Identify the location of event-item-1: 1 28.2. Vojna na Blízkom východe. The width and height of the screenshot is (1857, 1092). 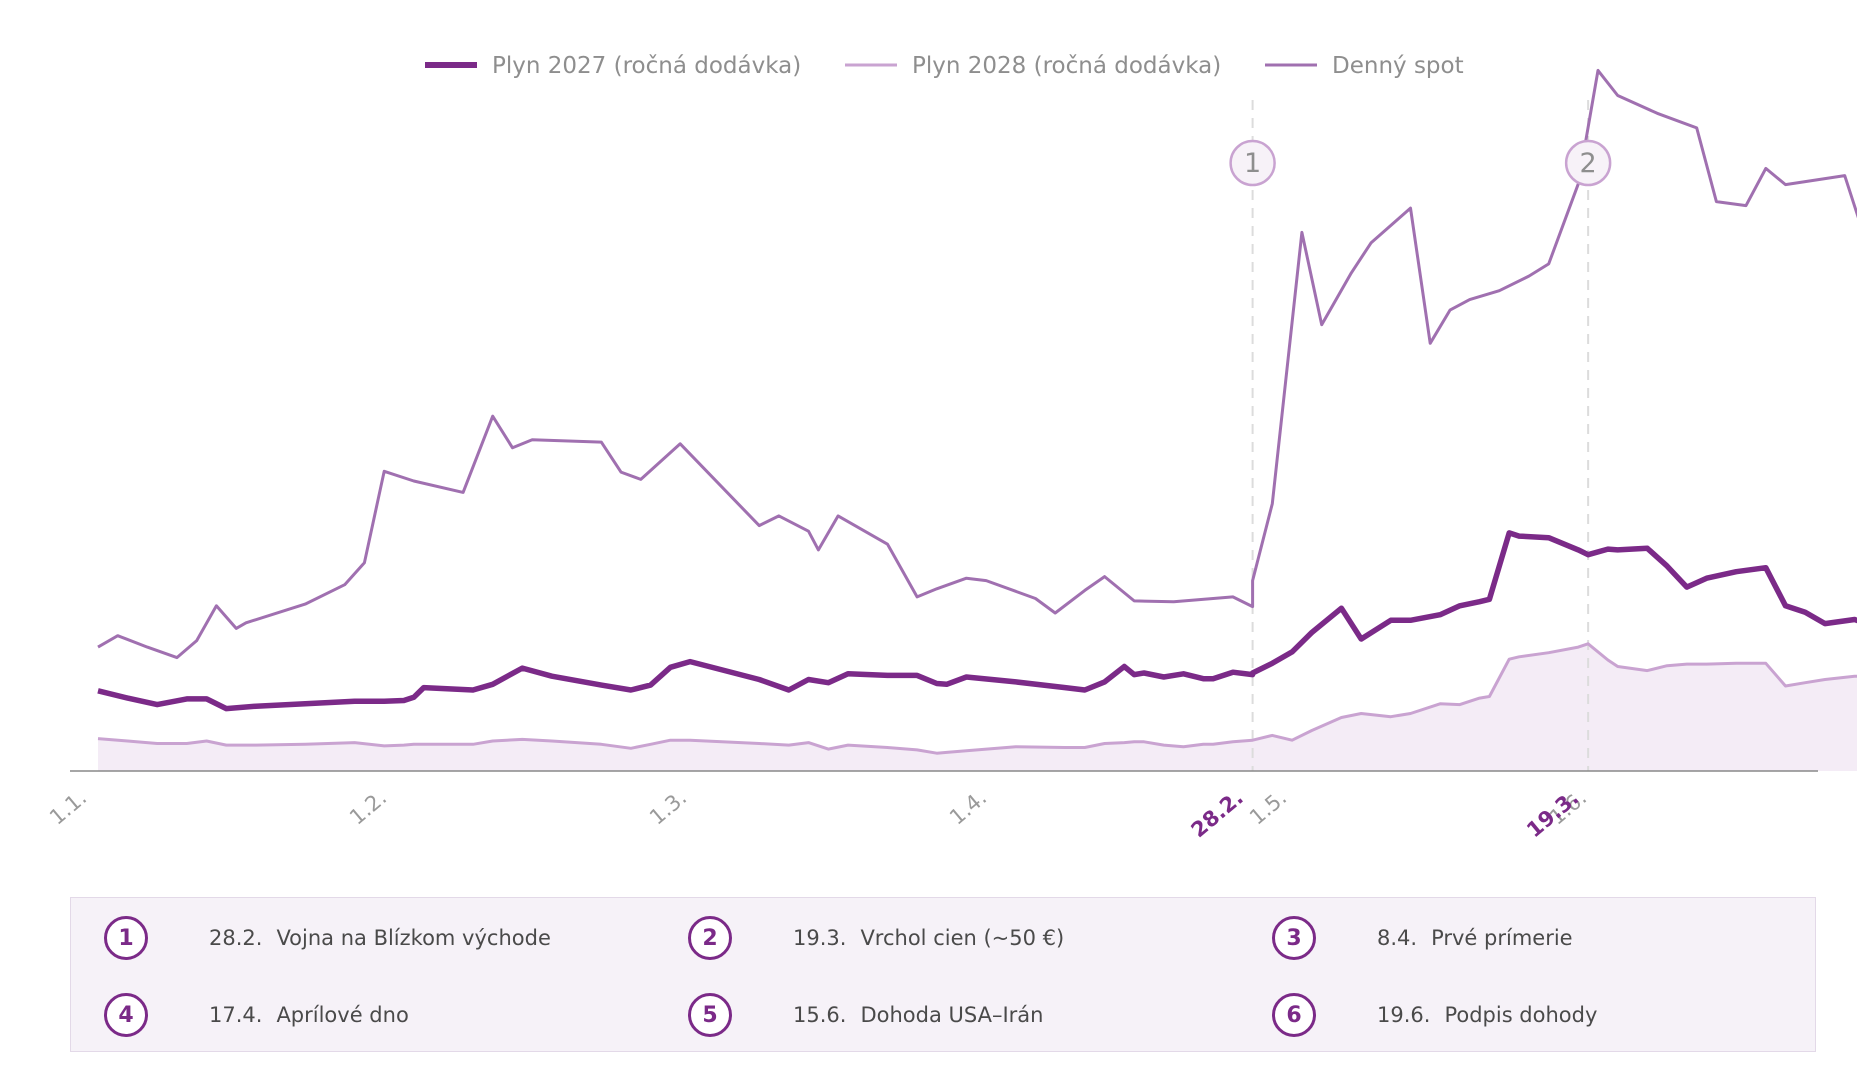
(327, 938).